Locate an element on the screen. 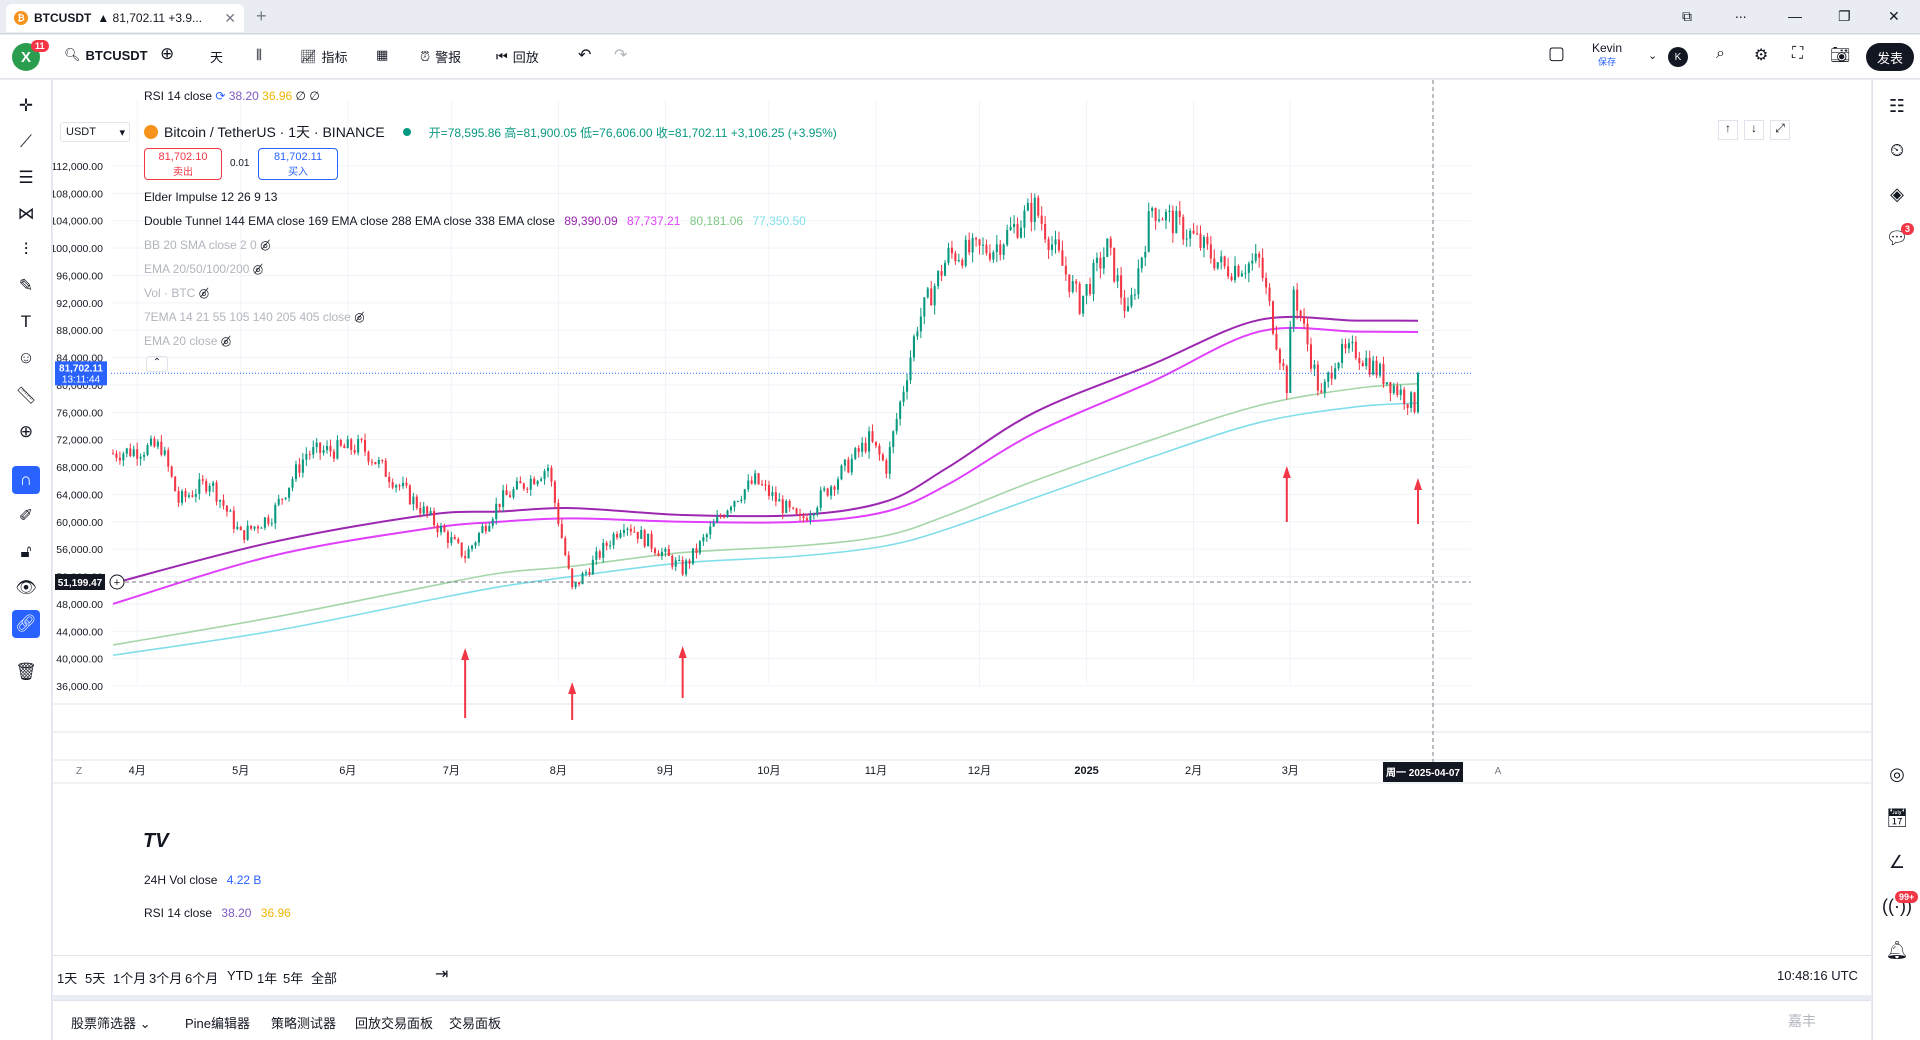 The image size is (1920, 1040). quick-search-icon: ⌕ is located at coordinates (1720, 53).